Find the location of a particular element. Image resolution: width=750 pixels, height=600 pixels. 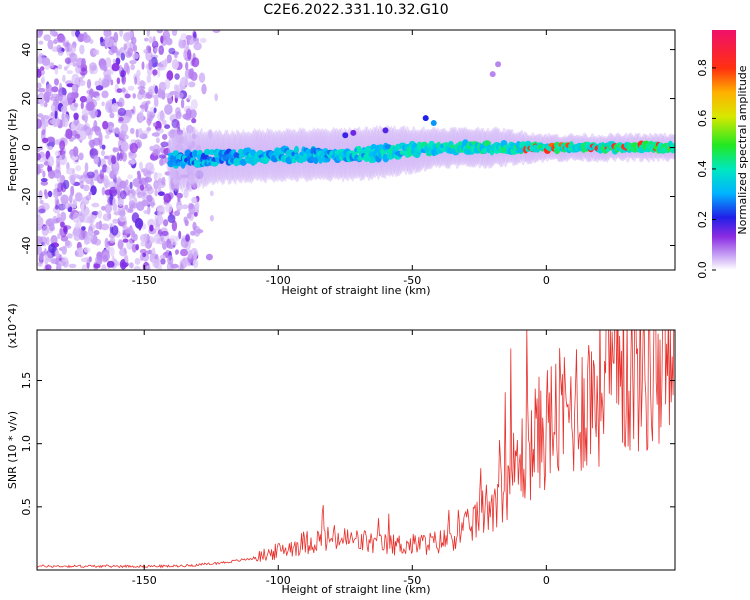

x-tick-label: -150 is located at coordinates (144, 280).